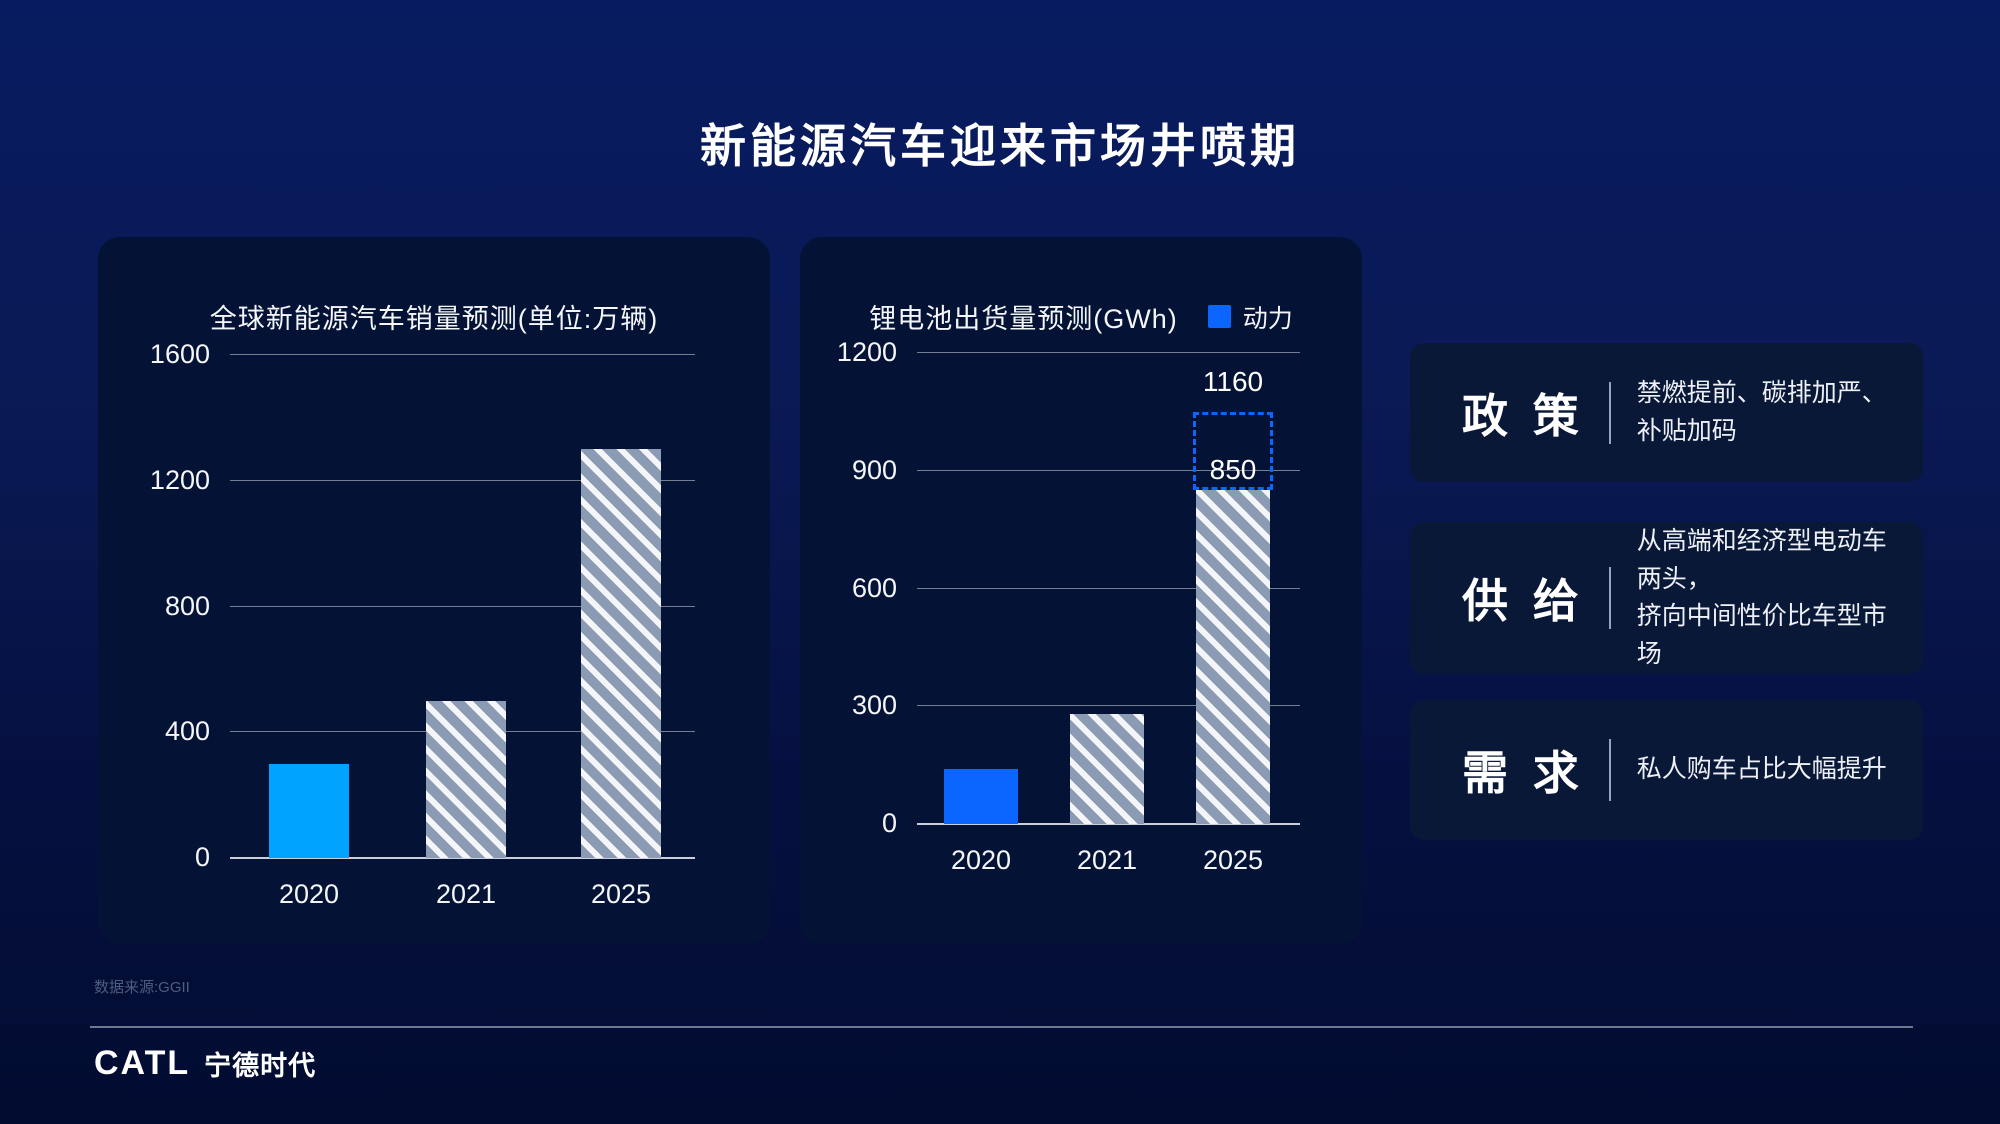 This screenshot has height=1124, width=2000. What do you see at coordinates (1761, 769) in the screenshot?
I see `panel-desc-demand: 私人购车占比大幅提升` at bounding box center [1761, 769].